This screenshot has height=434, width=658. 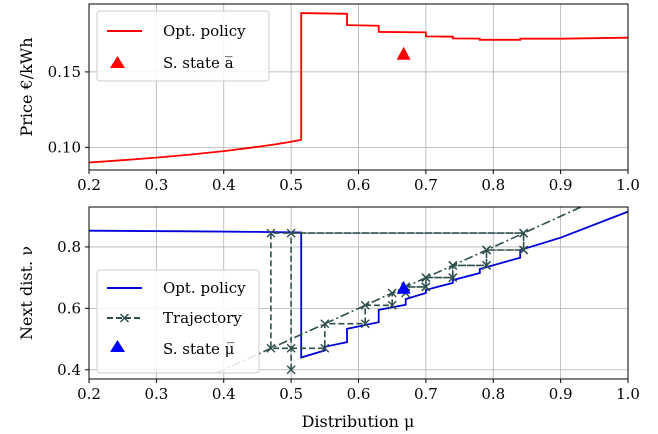 What do you see at coordinates (69, 308) in the screenshot?
I see `y-tick-label: 0.6` at bounding box center [69, 308].